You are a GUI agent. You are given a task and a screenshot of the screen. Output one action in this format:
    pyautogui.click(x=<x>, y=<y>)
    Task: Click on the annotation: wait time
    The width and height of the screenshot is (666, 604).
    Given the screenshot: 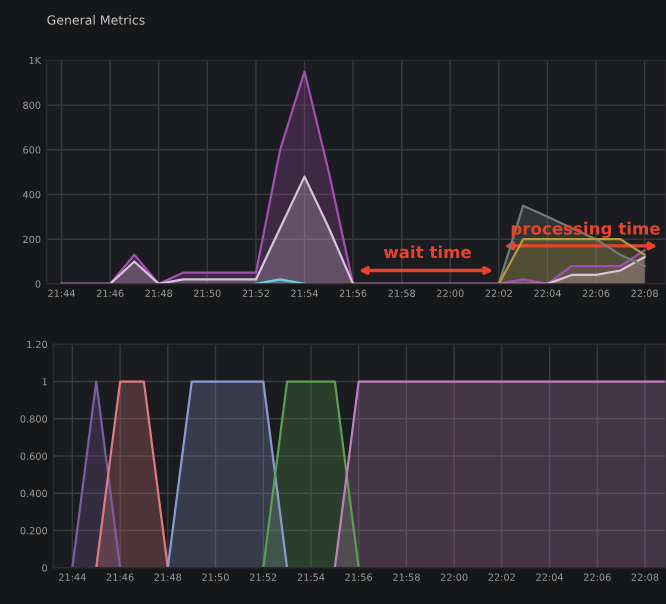 What is the action you would take?
    pyautogui.click(x=427, y=252)
    